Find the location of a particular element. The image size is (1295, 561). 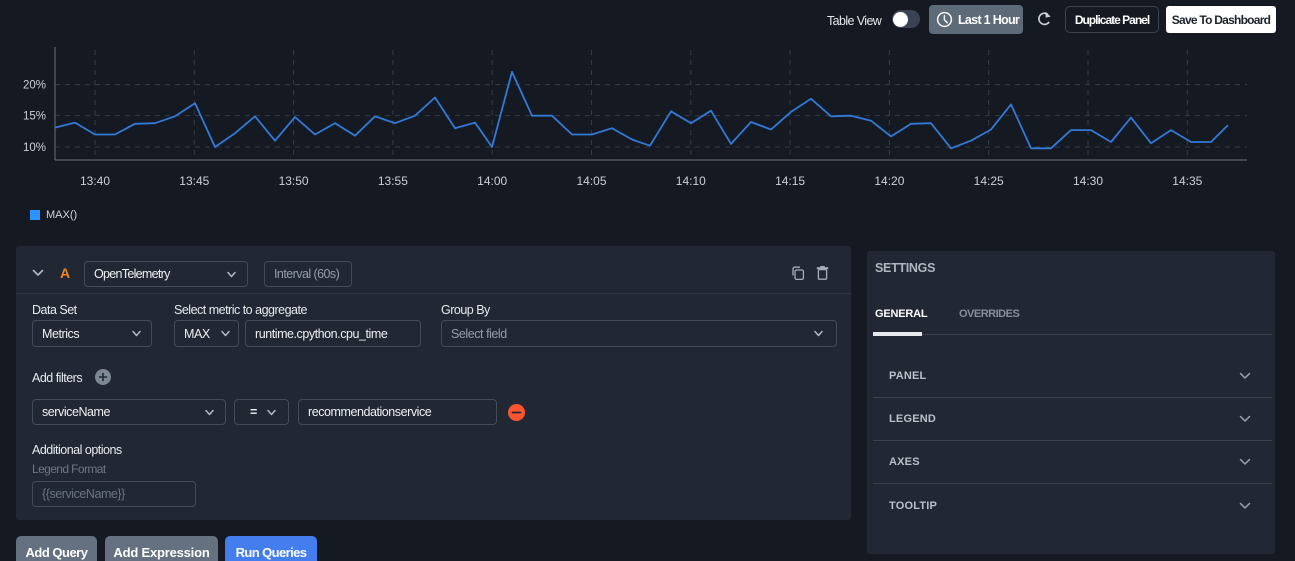

svg-text: 14:10 is located at coordinates (691, 181).